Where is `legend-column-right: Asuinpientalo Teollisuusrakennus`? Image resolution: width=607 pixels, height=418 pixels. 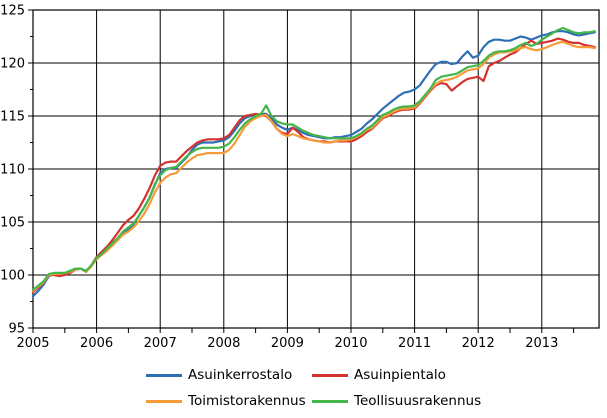 legend-column-right: Asuinpientalo Teollisuusrakennus is located at coordinates (396, 392).